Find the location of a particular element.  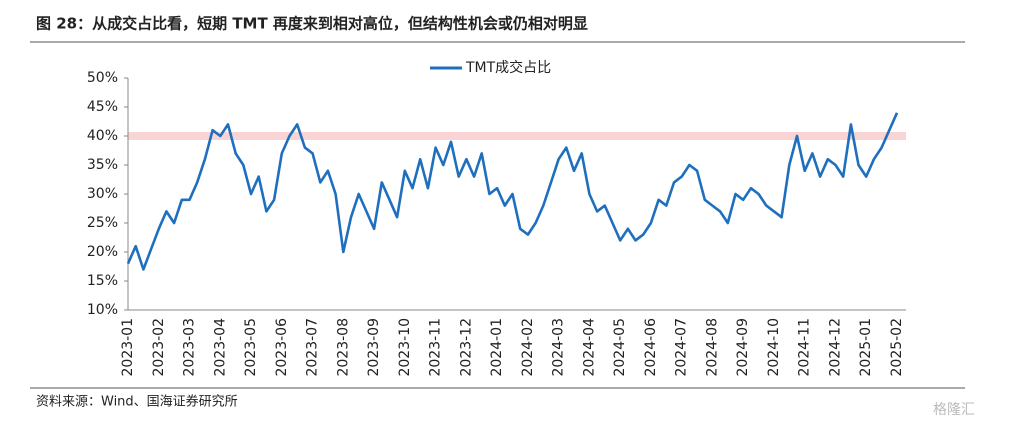

x-tick-label: 2023-02 is located at coordinates (159, 347).